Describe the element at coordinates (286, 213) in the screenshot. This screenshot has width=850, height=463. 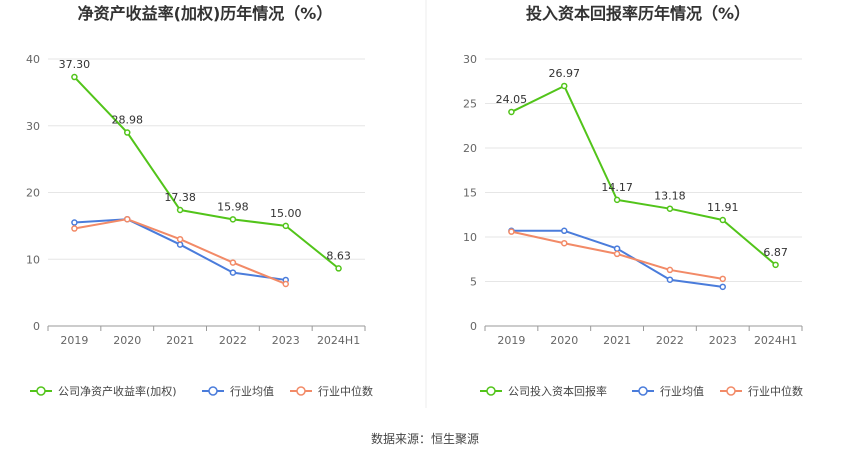
I see `data-label: 15.00` at that location.